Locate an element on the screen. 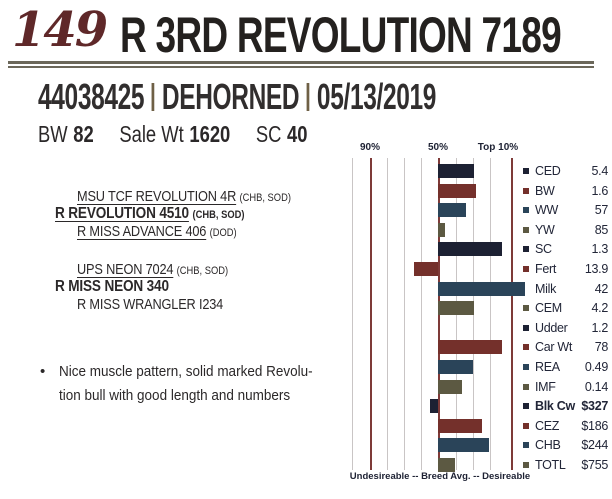 The width and height of the screenshot is (612, 499). pedigree-dam-sire: UPS NEON 7024 (CHB, SOD) is located at coordinates (152, 269).